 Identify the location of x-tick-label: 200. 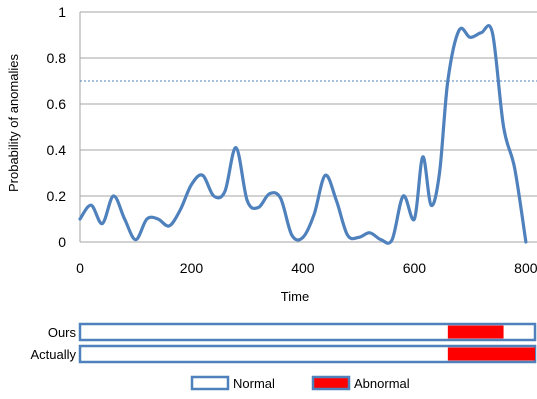
(192, 268).